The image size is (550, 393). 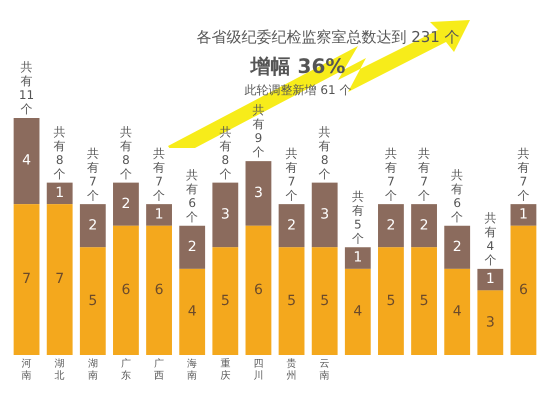 What do you see at coordinates (325, 370) in the screenshot?
I see `x-tick-label: 云南` at bounding box center [325, 370].